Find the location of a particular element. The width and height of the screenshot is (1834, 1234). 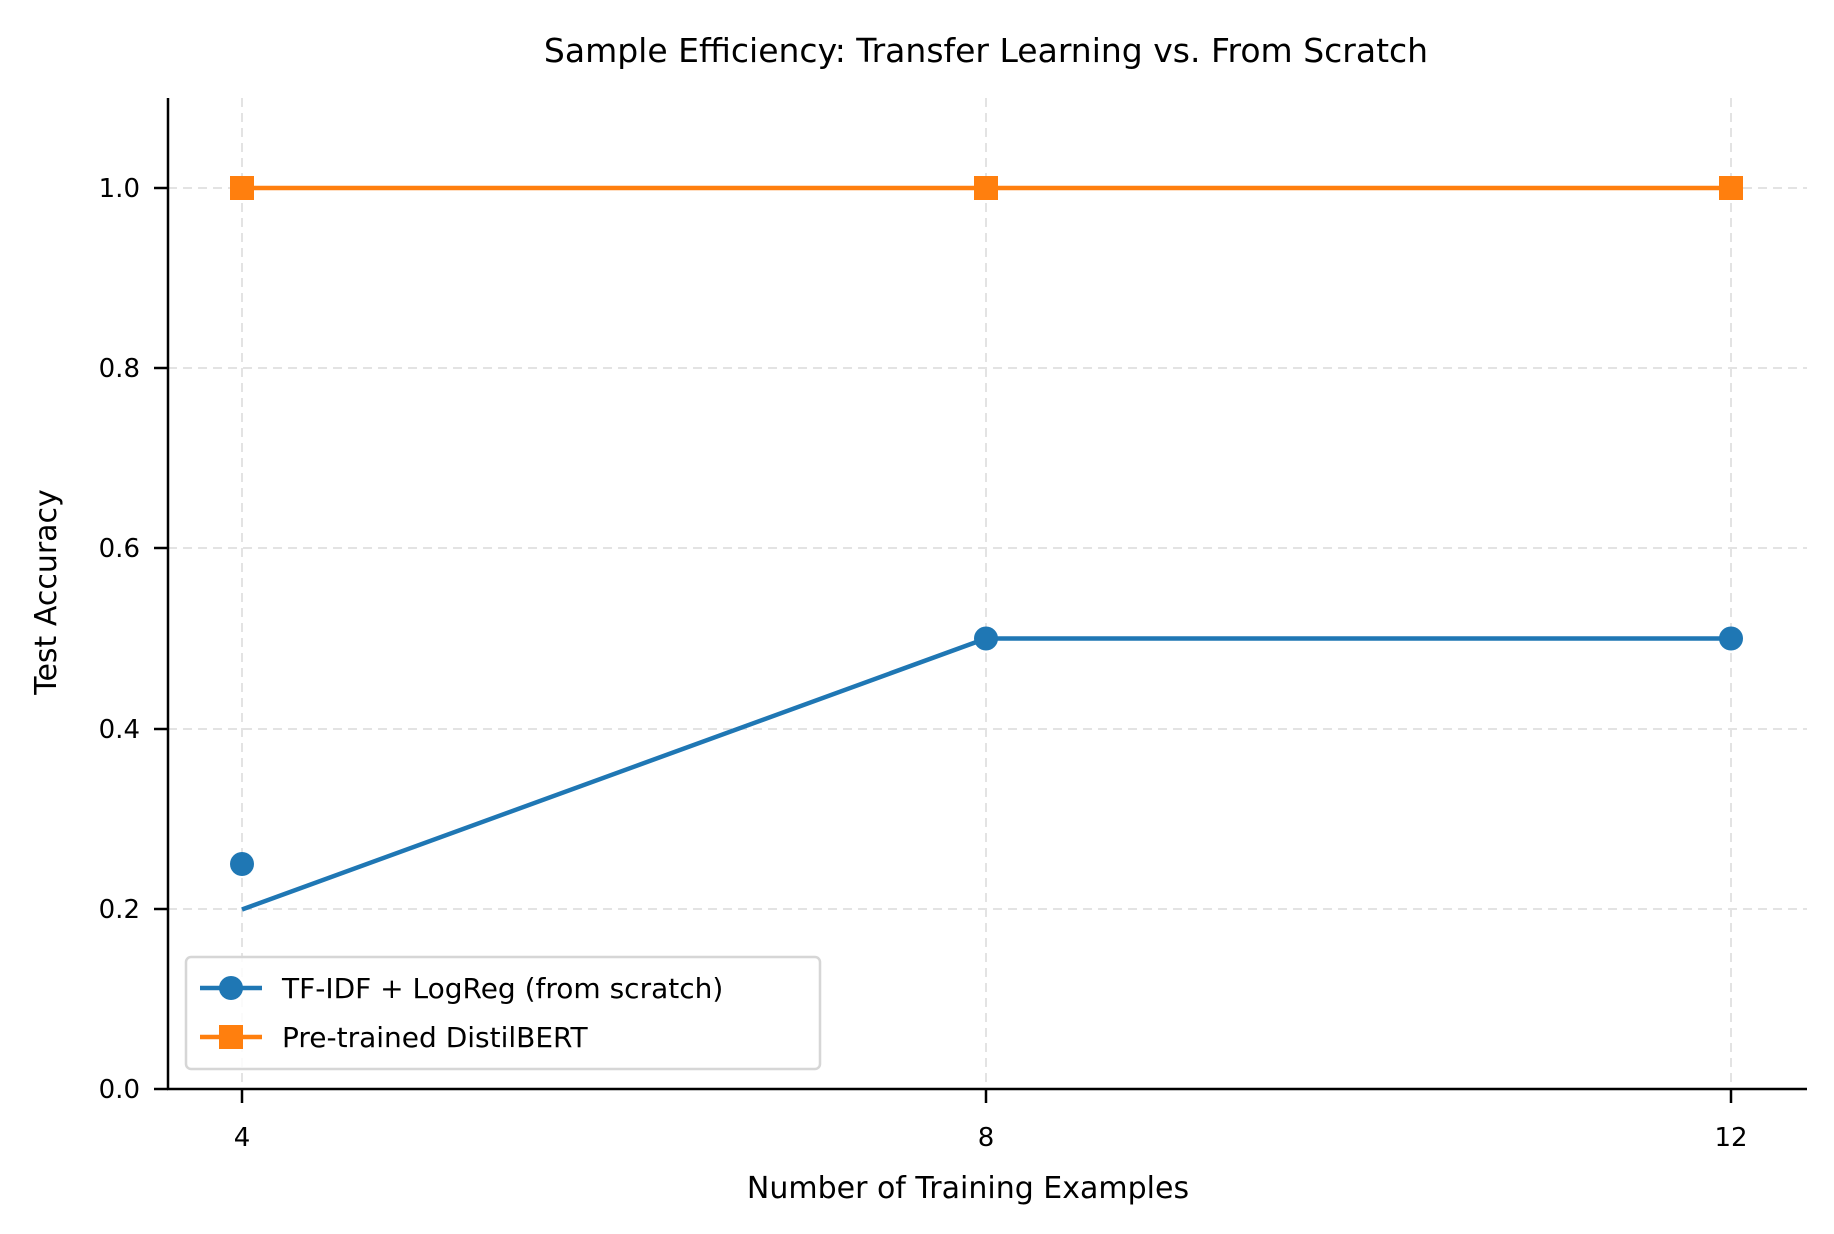

y-tick-label: 0.2 is located at coordinates (119, 910).